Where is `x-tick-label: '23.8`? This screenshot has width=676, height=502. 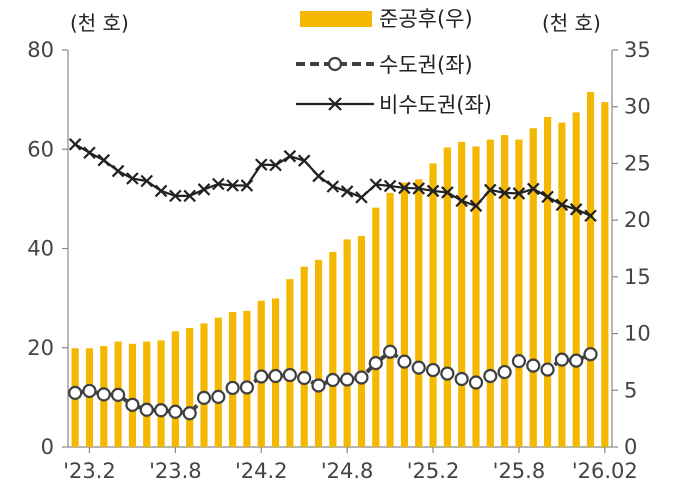 x-tick-label: '23.8 is located at coordinates (175, 471).